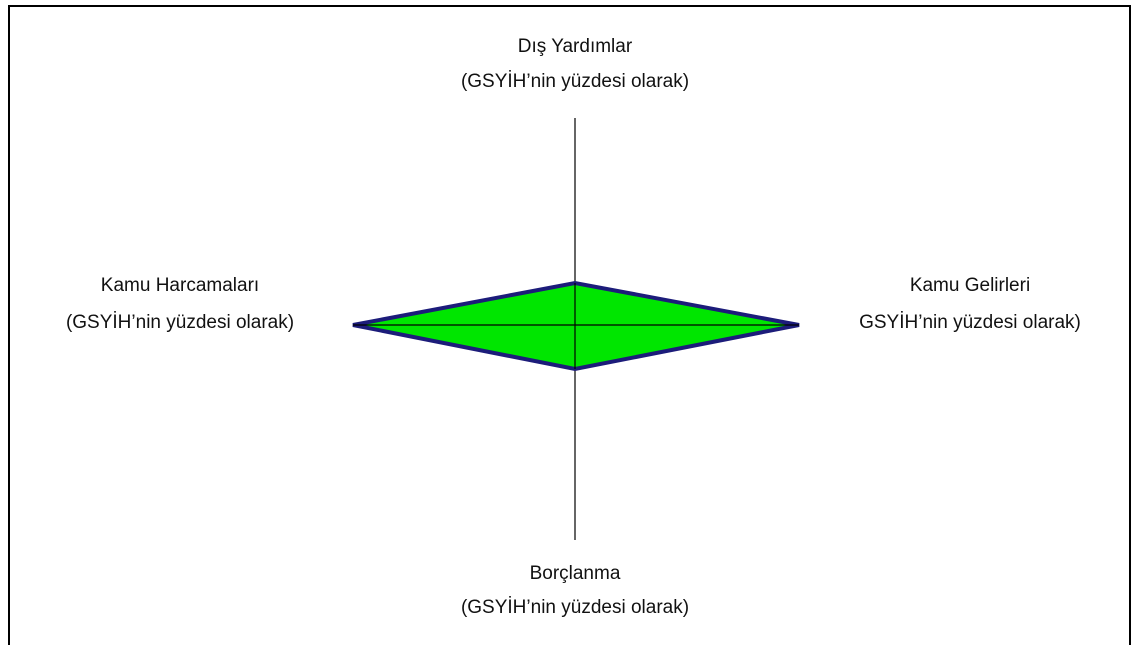 The height and width of the screenshot is (645, 1139). What do you see at coordinates (970, 285) in the screenshot?
I see `axis-title: Kamu Gelirleri` at bounding box center [970, 285].